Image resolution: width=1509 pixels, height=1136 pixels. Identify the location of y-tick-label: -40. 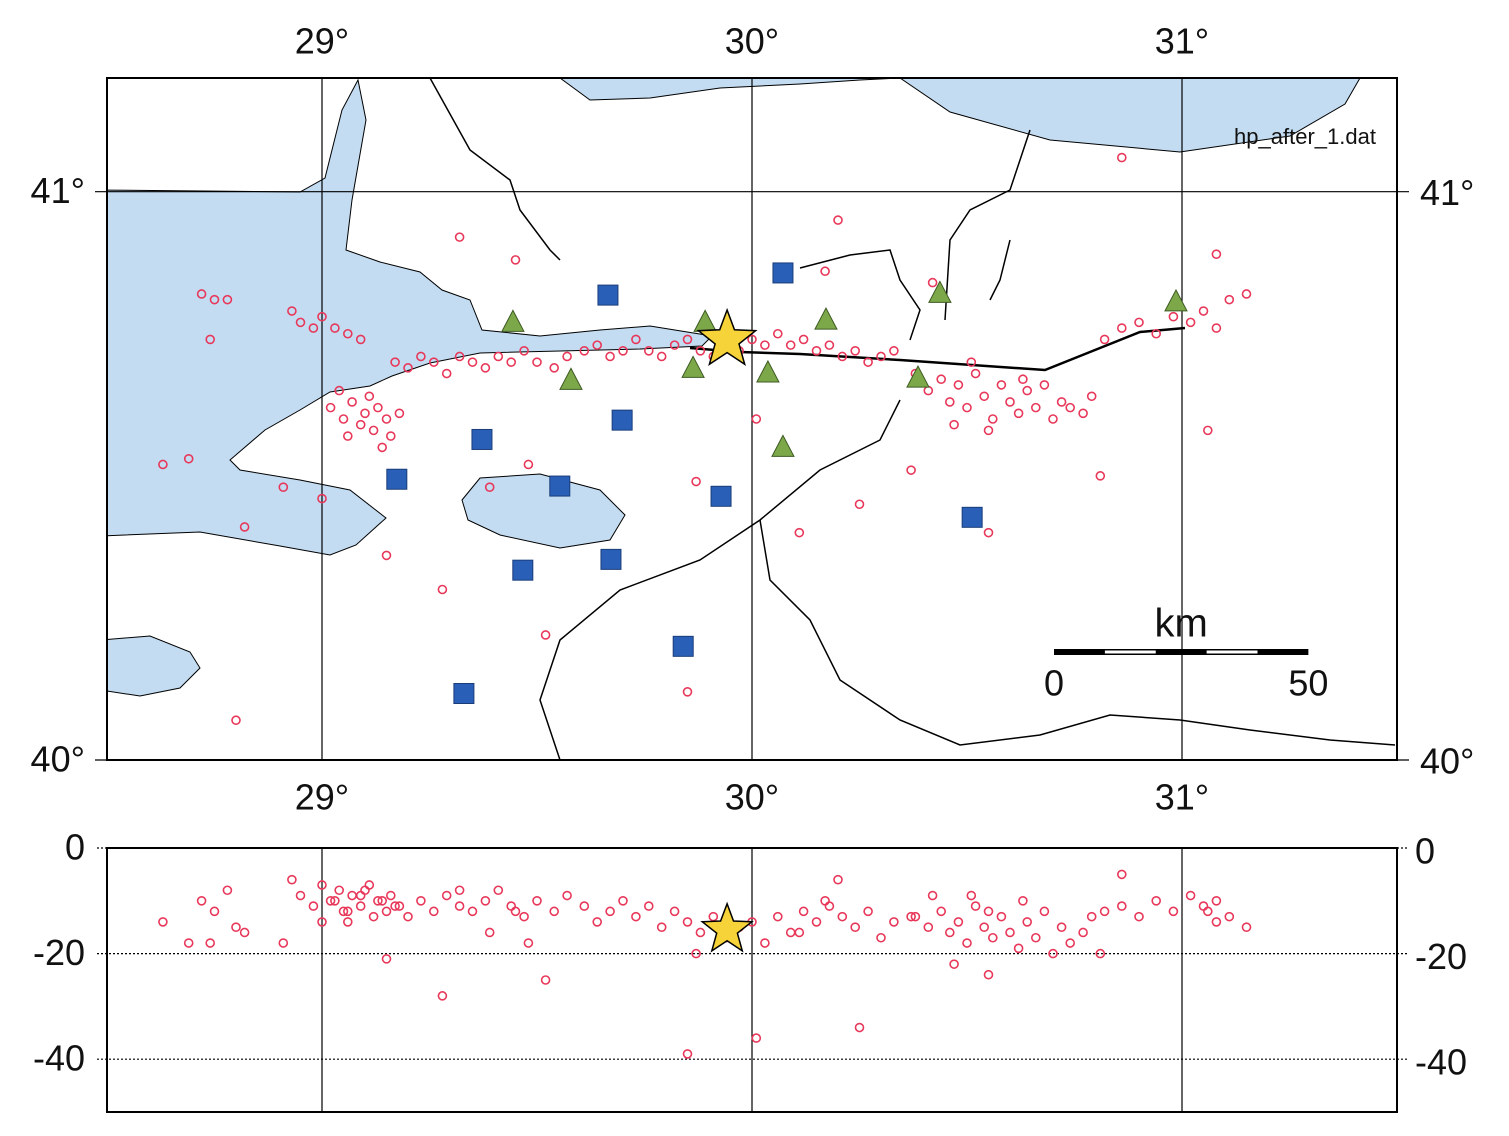
(59, 1058).